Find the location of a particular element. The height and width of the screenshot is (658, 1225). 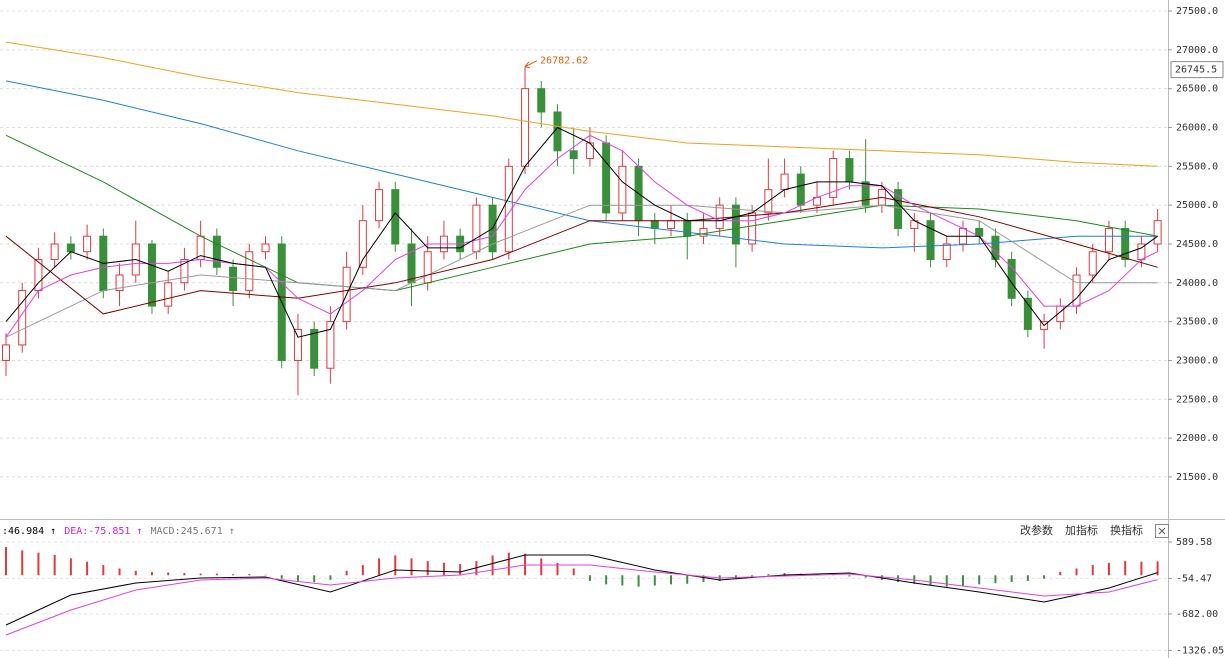

y-tick-label: 25500.0 is located at coordinates (1197, 166).